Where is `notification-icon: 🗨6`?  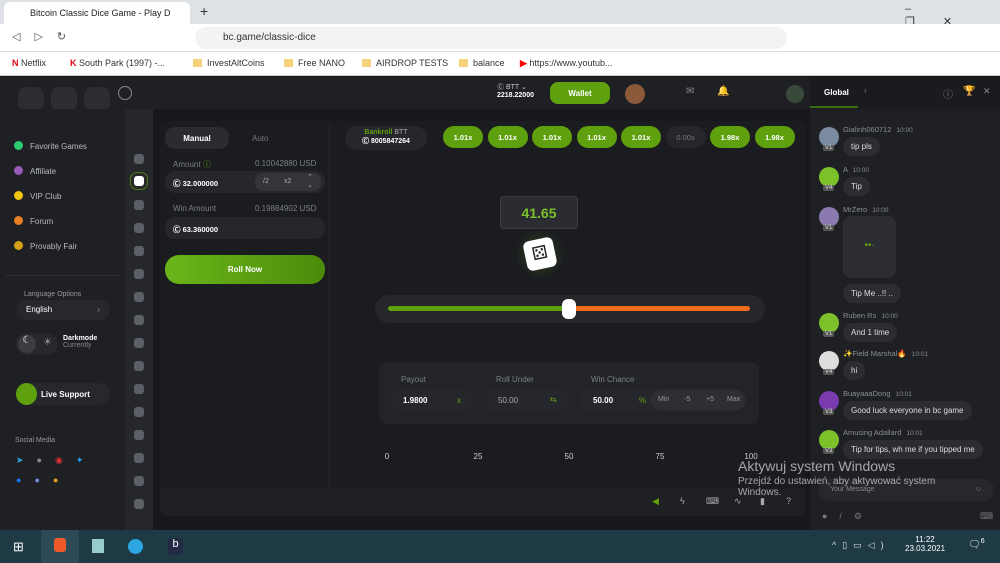
notification-icon: 🗨6 is located at coordinates (976, 544).